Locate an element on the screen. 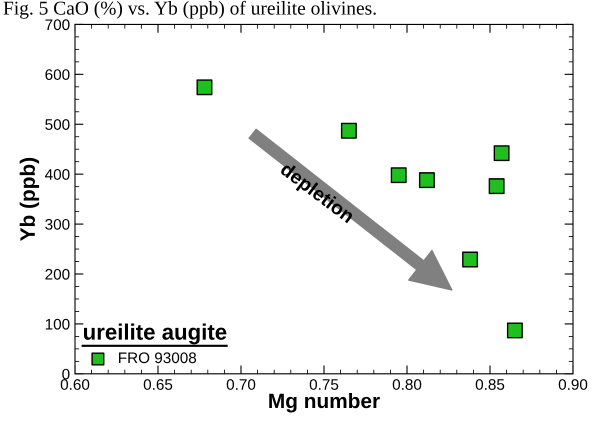 The height and width of the screenshot is (421, 600). y-tick-label: 500 is located at coordinates (57, 124).